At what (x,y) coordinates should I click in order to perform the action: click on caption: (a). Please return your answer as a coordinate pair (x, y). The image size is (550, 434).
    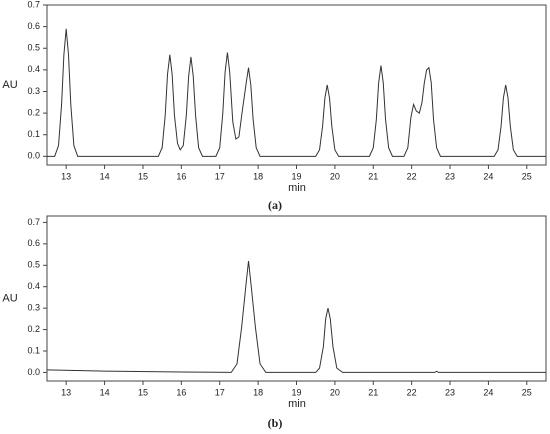
    Looking at the image, I should click on (275, 205).